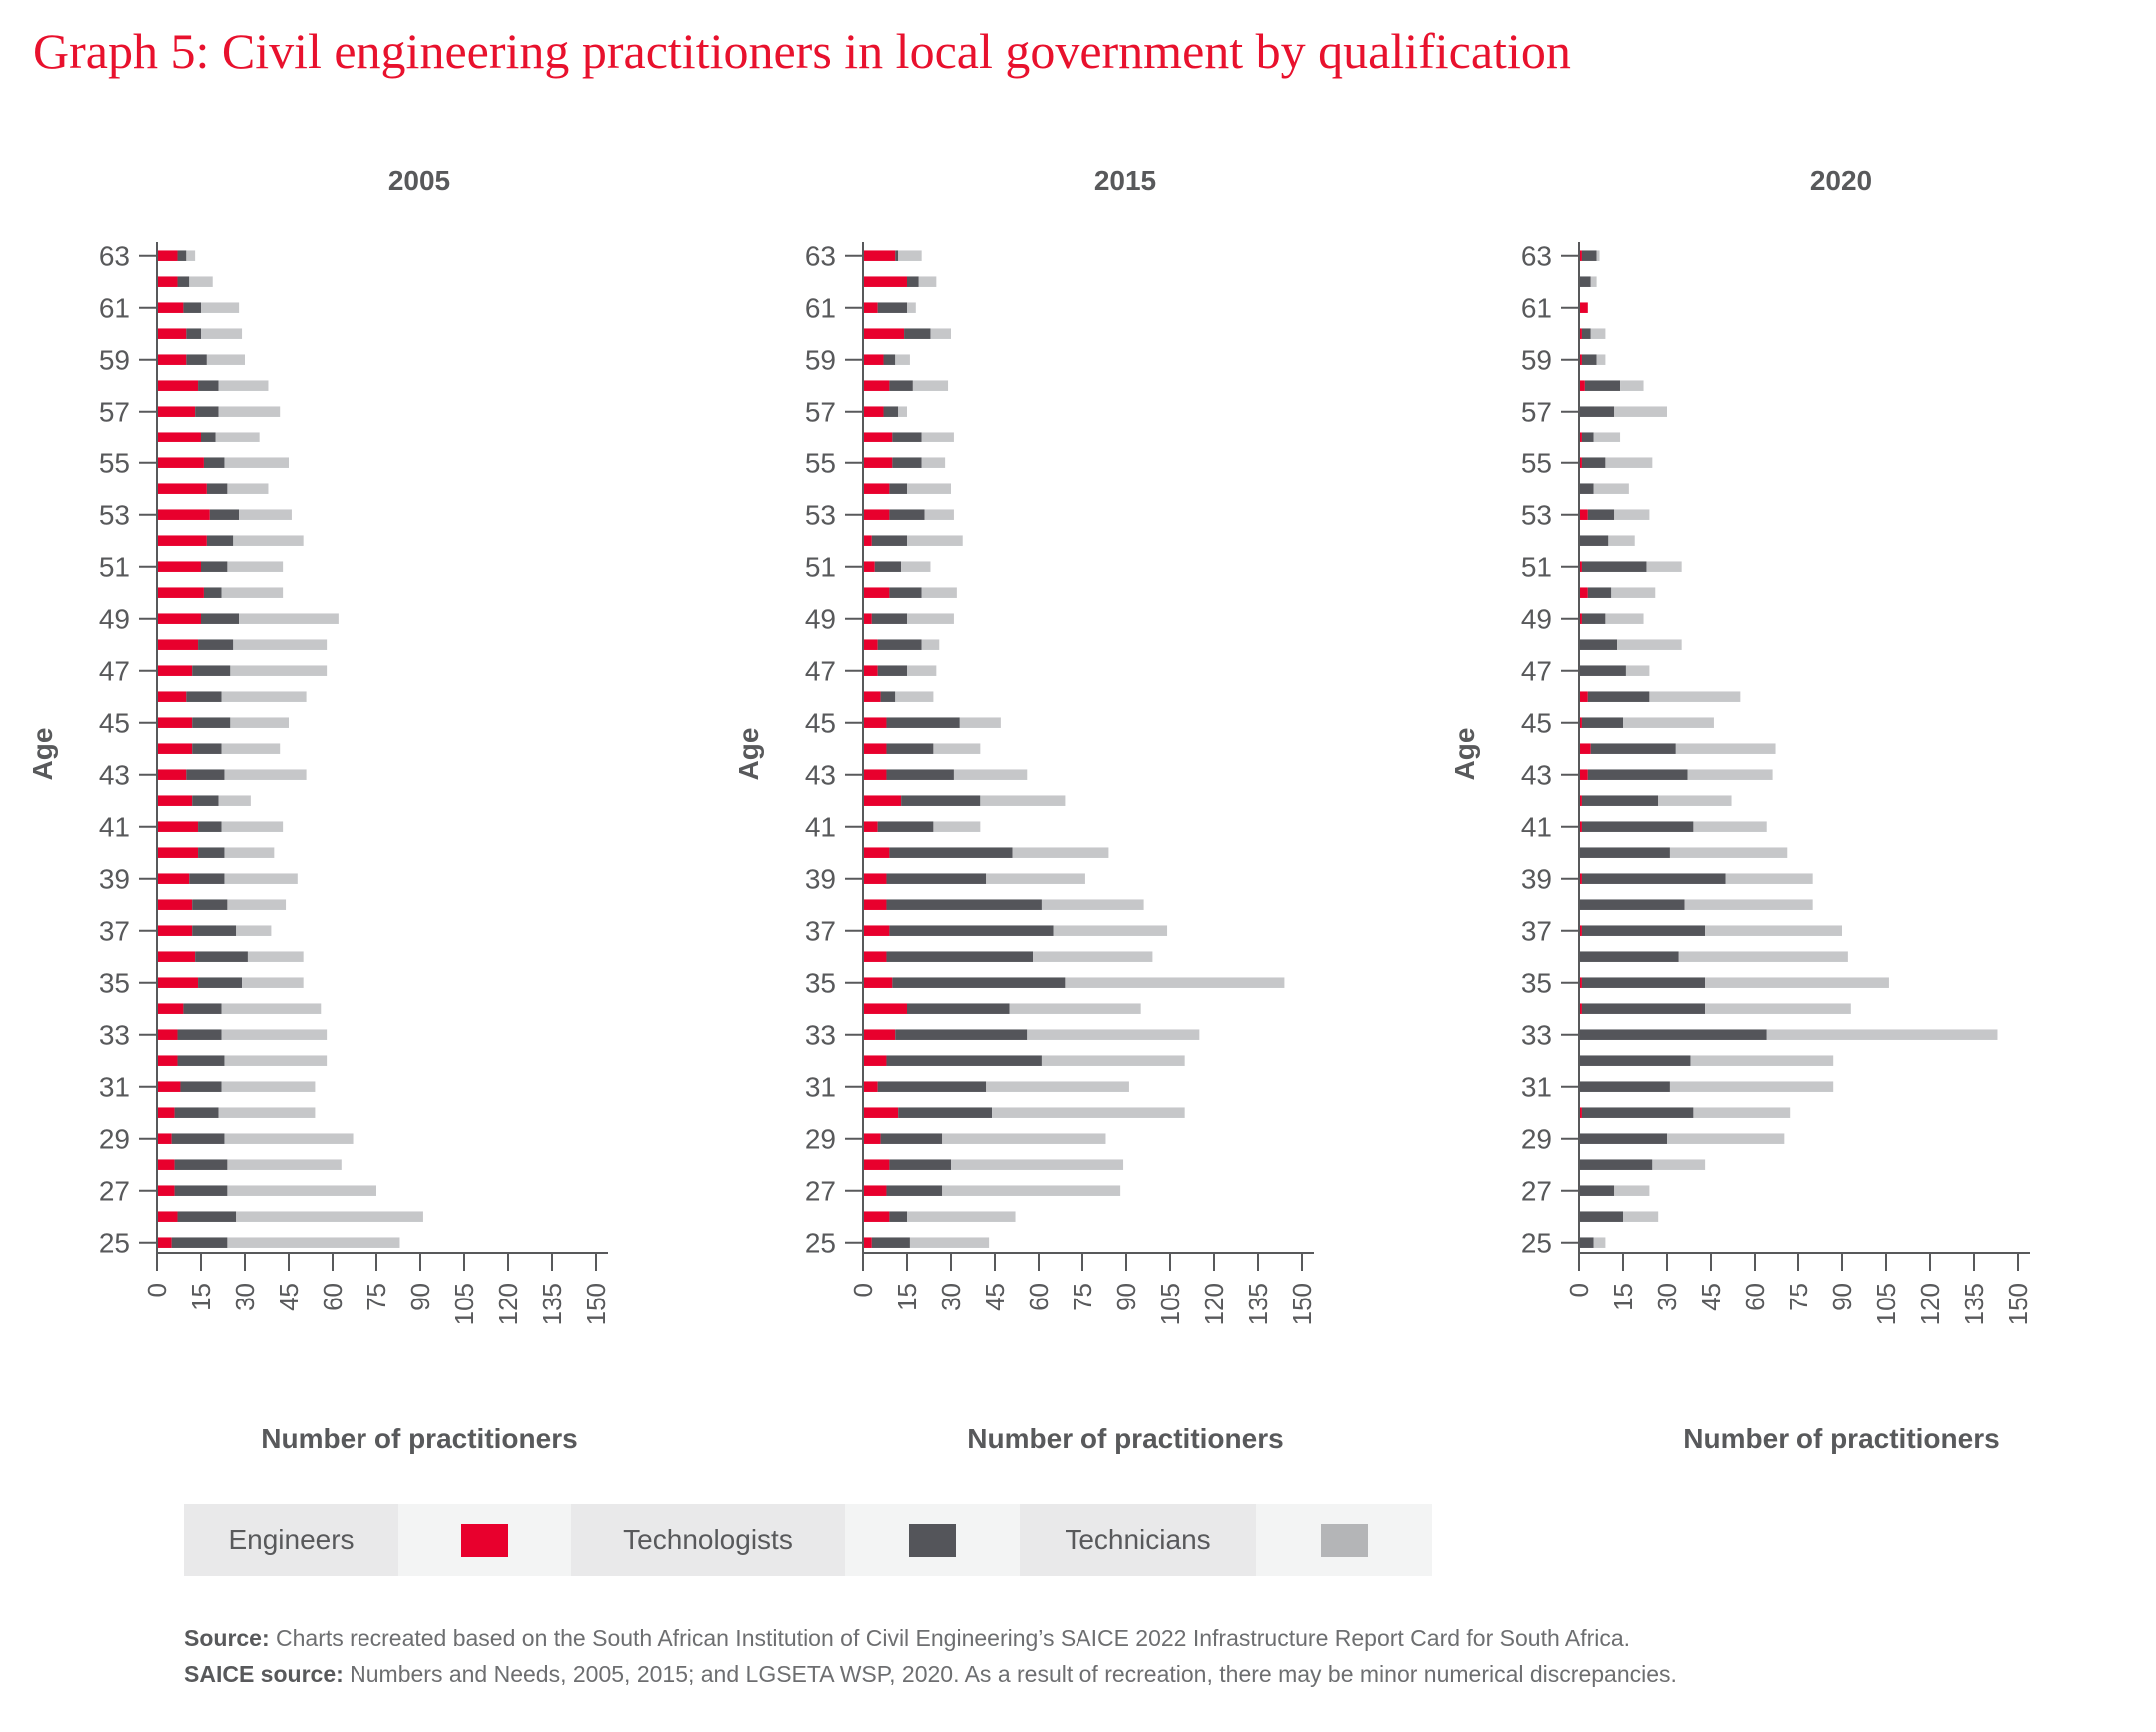 The height and width of the screenshot is (1732, 2156). I want to click on y-tick-label: 59, so click(1537, 360).